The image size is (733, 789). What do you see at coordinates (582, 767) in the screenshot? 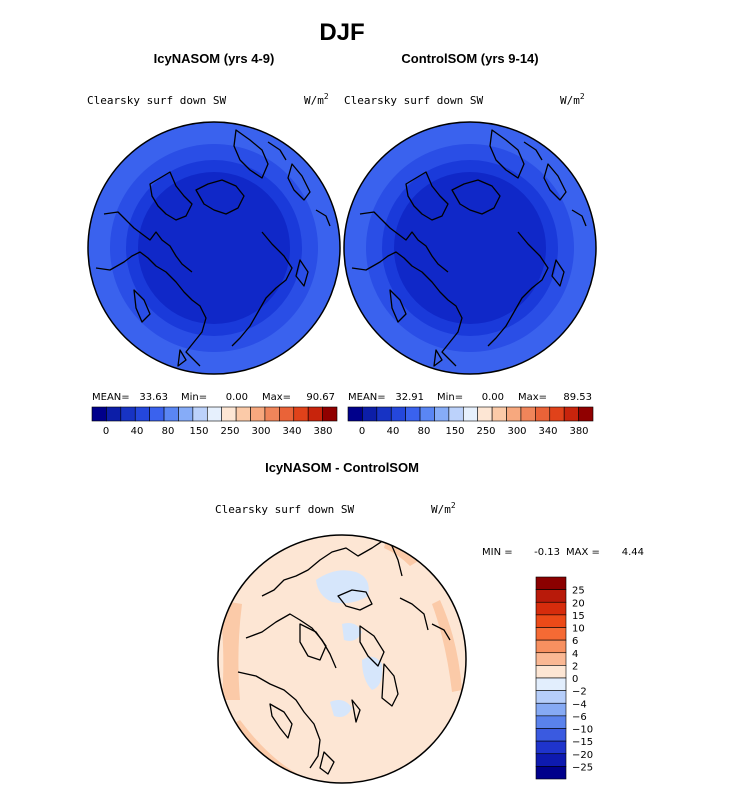
I see `colorbar-level-label: −25` at bounding box center [582, 767].